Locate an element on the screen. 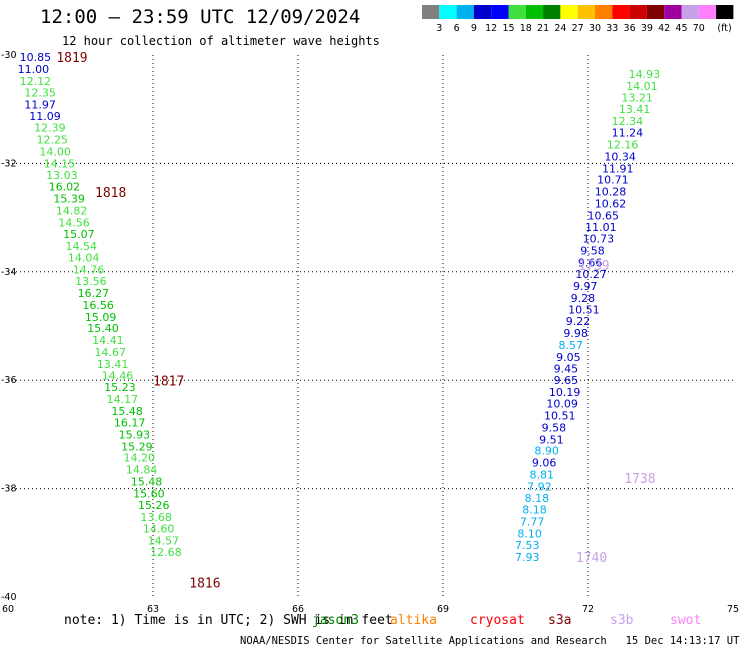 This screenshot has width=740, height=650. wave-height-value: 14.54 is located at coordinates (82, 246).